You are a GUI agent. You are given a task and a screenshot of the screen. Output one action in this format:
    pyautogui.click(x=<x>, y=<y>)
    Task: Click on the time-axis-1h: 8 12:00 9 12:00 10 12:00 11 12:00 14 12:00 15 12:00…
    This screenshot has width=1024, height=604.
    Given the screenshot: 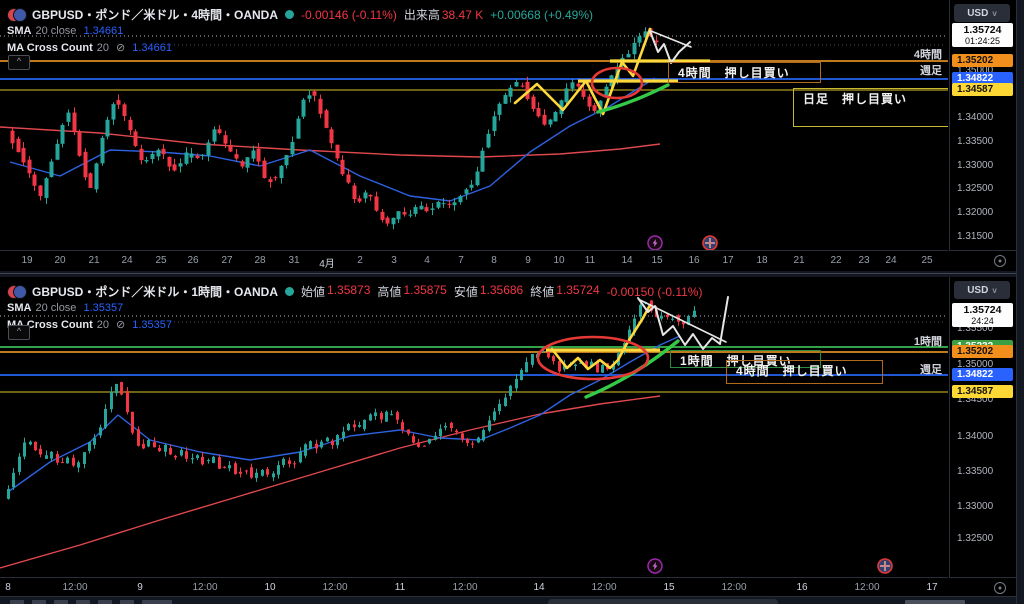 What is the action you would take?
    pyautogui.click(x=474, y=587)
    